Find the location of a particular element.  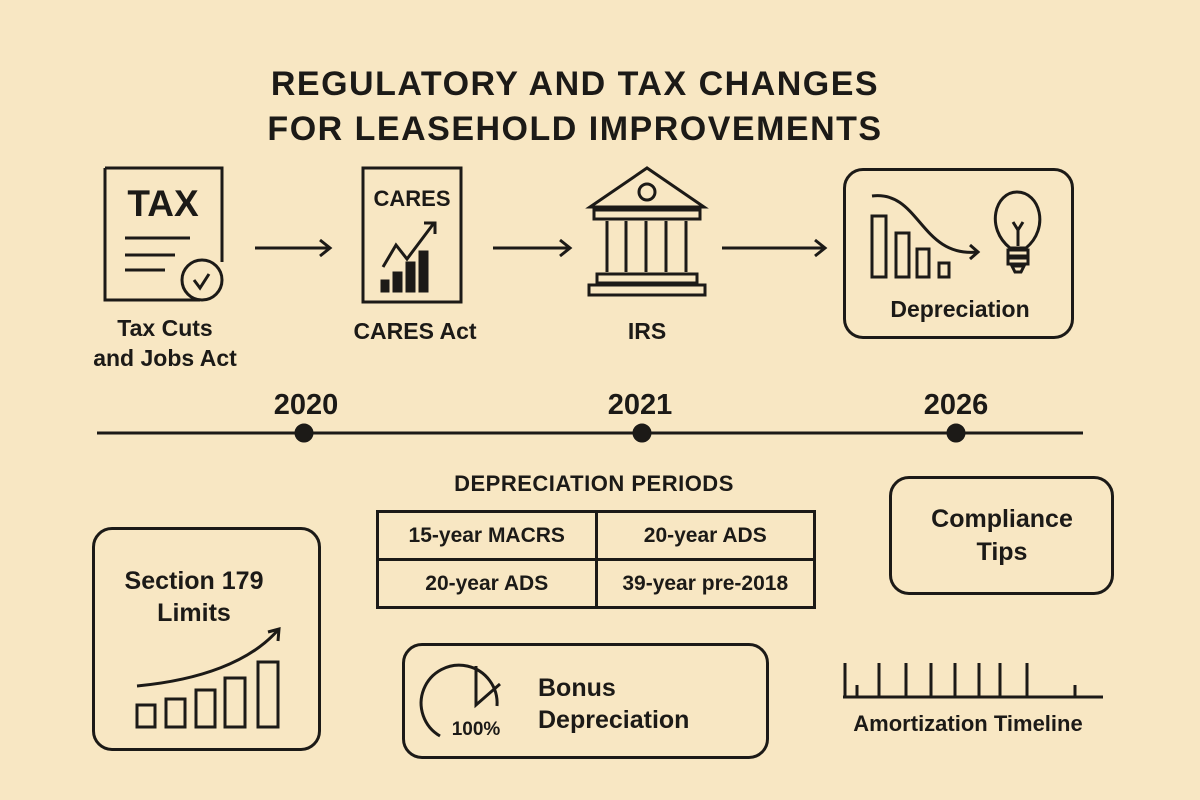

depreciation-periods-heading: DEPRECIATION PERIODS is located at coordinates (594, 483).